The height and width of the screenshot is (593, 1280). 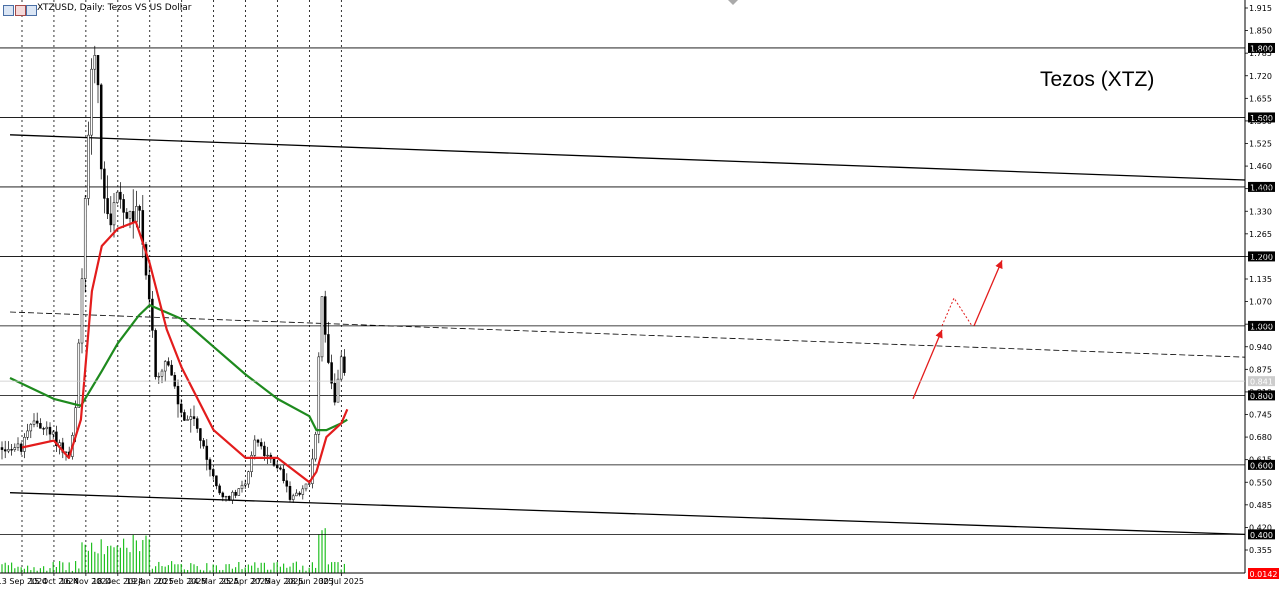 I want to click on chart-properties-icon, so click(x=31, y=10).